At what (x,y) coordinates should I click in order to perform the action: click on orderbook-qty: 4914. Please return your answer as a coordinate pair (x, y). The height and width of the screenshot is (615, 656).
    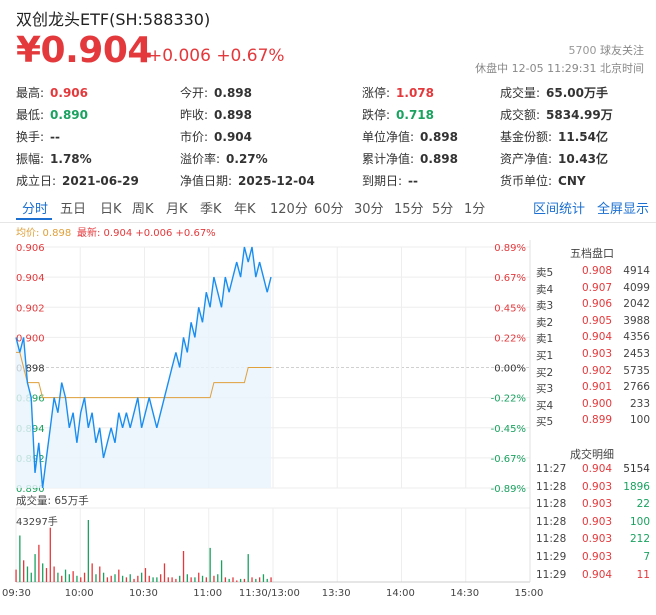
    Looking at the image, I should click on (636, 271).